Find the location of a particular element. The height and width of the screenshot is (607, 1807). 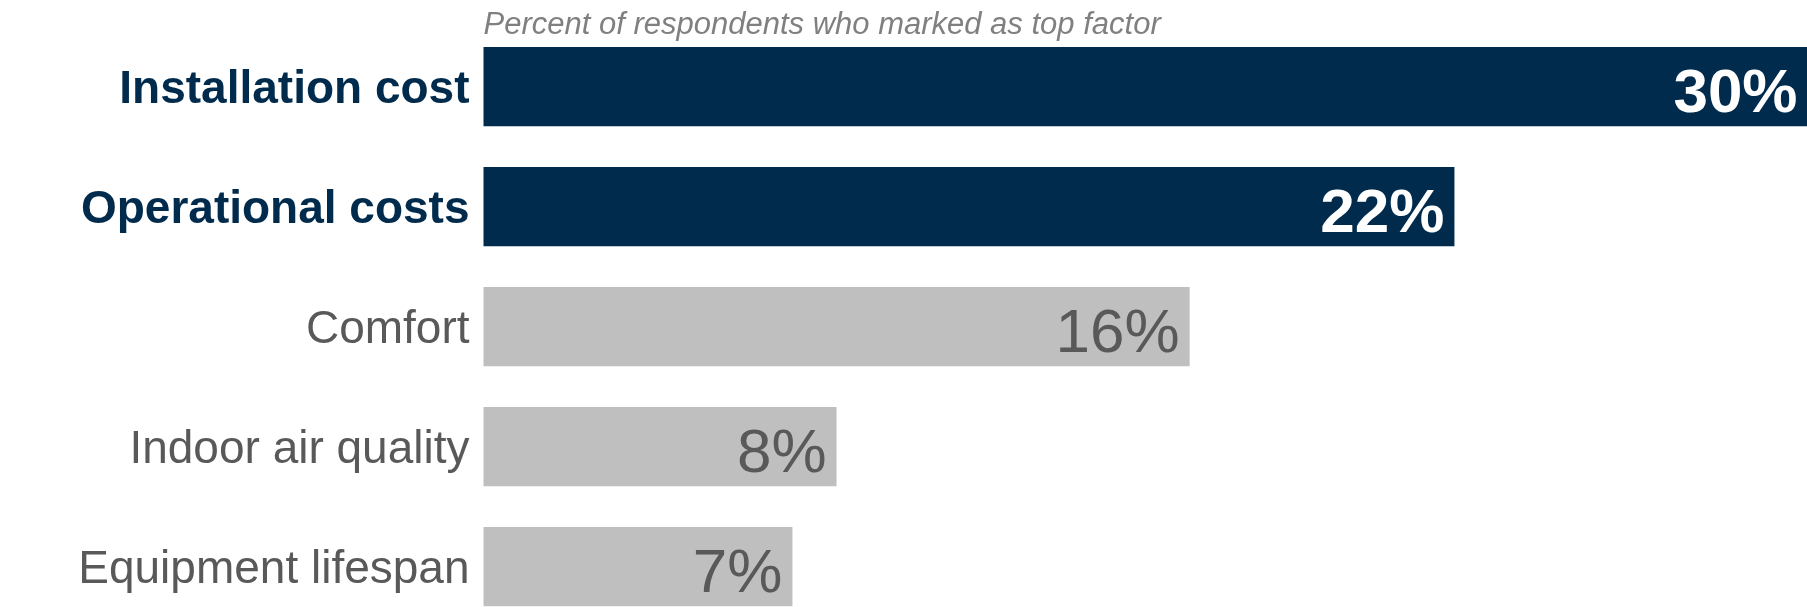

y-tick-label: Operational costs is located at coordinates (275, 206).